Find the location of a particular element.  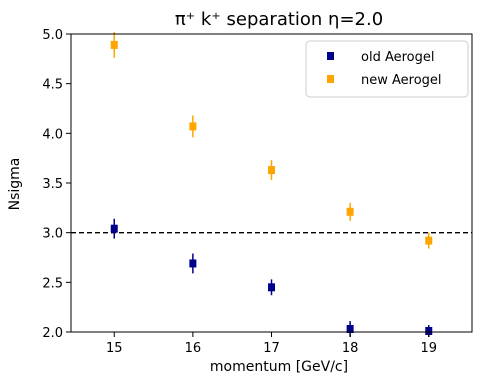

x-tick-label: 17 is located at coordinates (271, 348).